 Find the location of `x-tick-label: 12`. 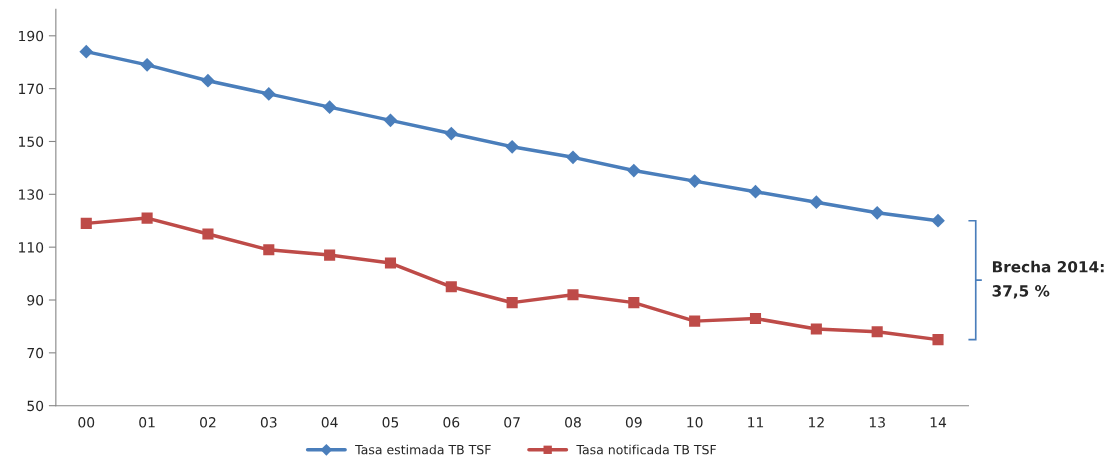

x-tick-label: 12 is located at coordinates (816, 422).